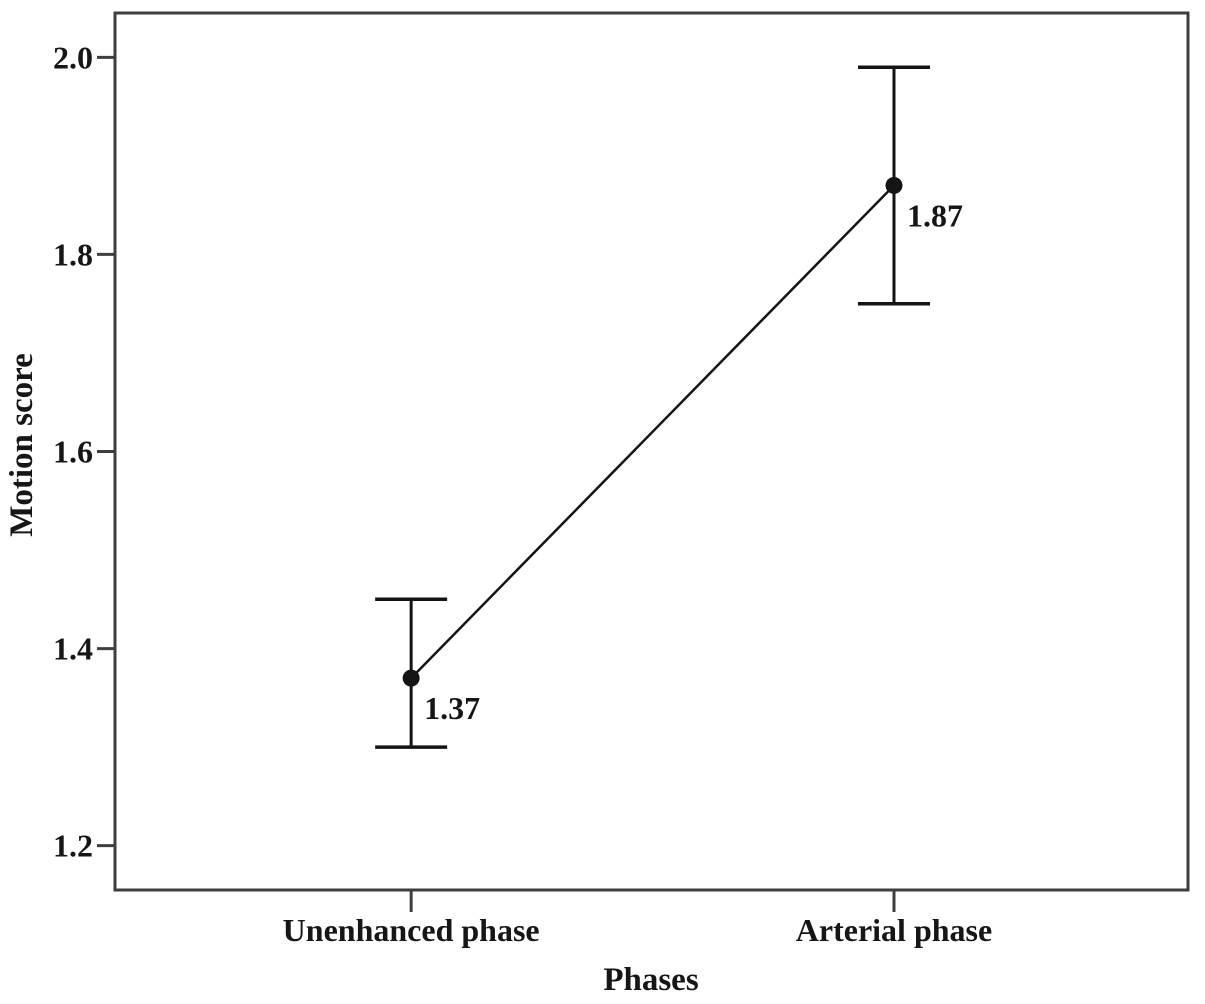 The image size is (1205, 1004). I want to click on y-tick-label: 1.6, so click(73, 452).